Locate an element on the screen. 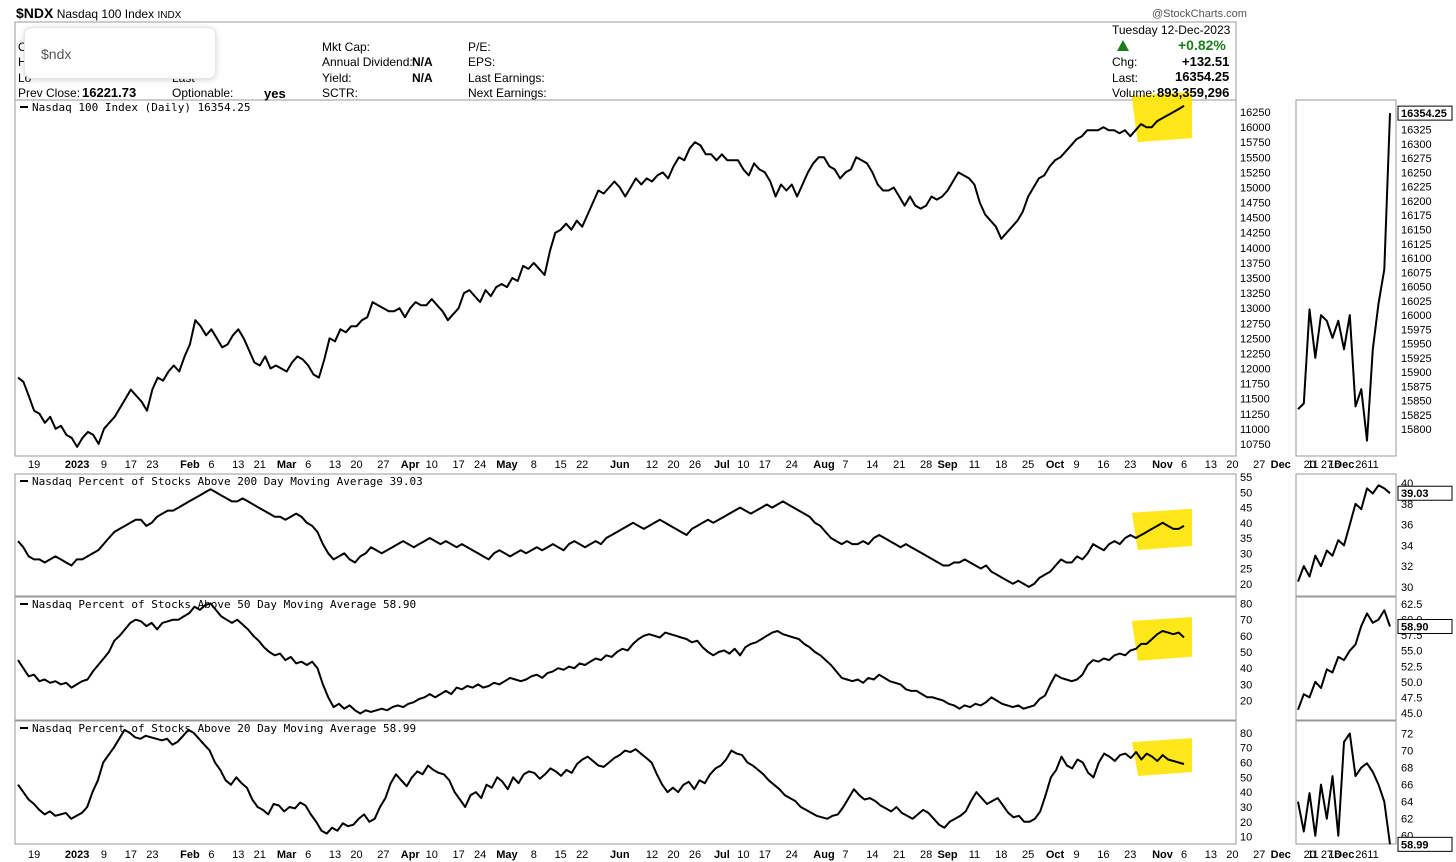 This screenshot has height=862, width=1456. label-eps: EPS: is located at coordinates (482, 62).